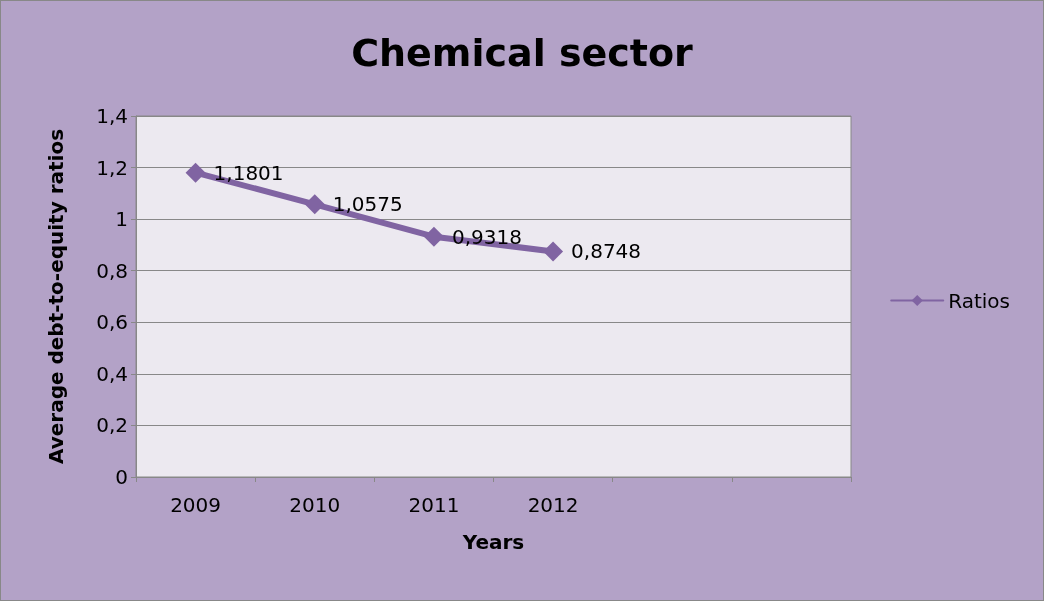  I want to click on chart-title: Chemical sector, so click(522, 53).